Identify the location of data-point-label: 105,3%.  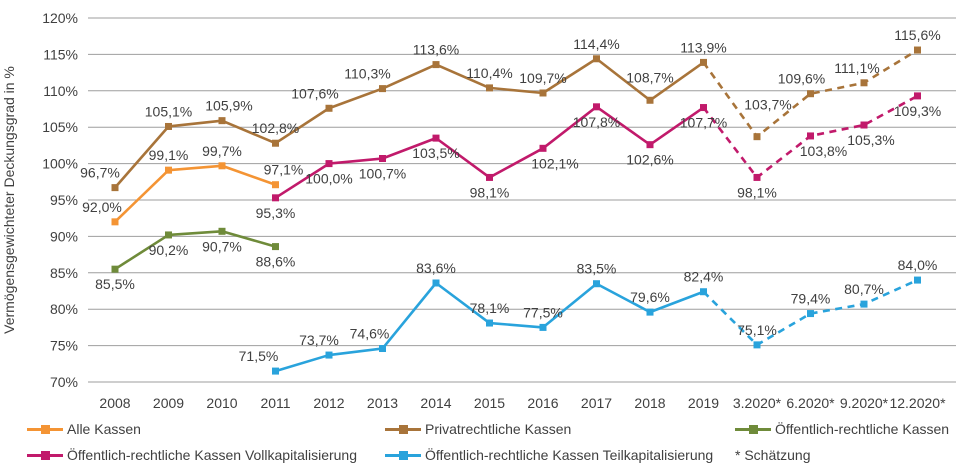
(870, 140).